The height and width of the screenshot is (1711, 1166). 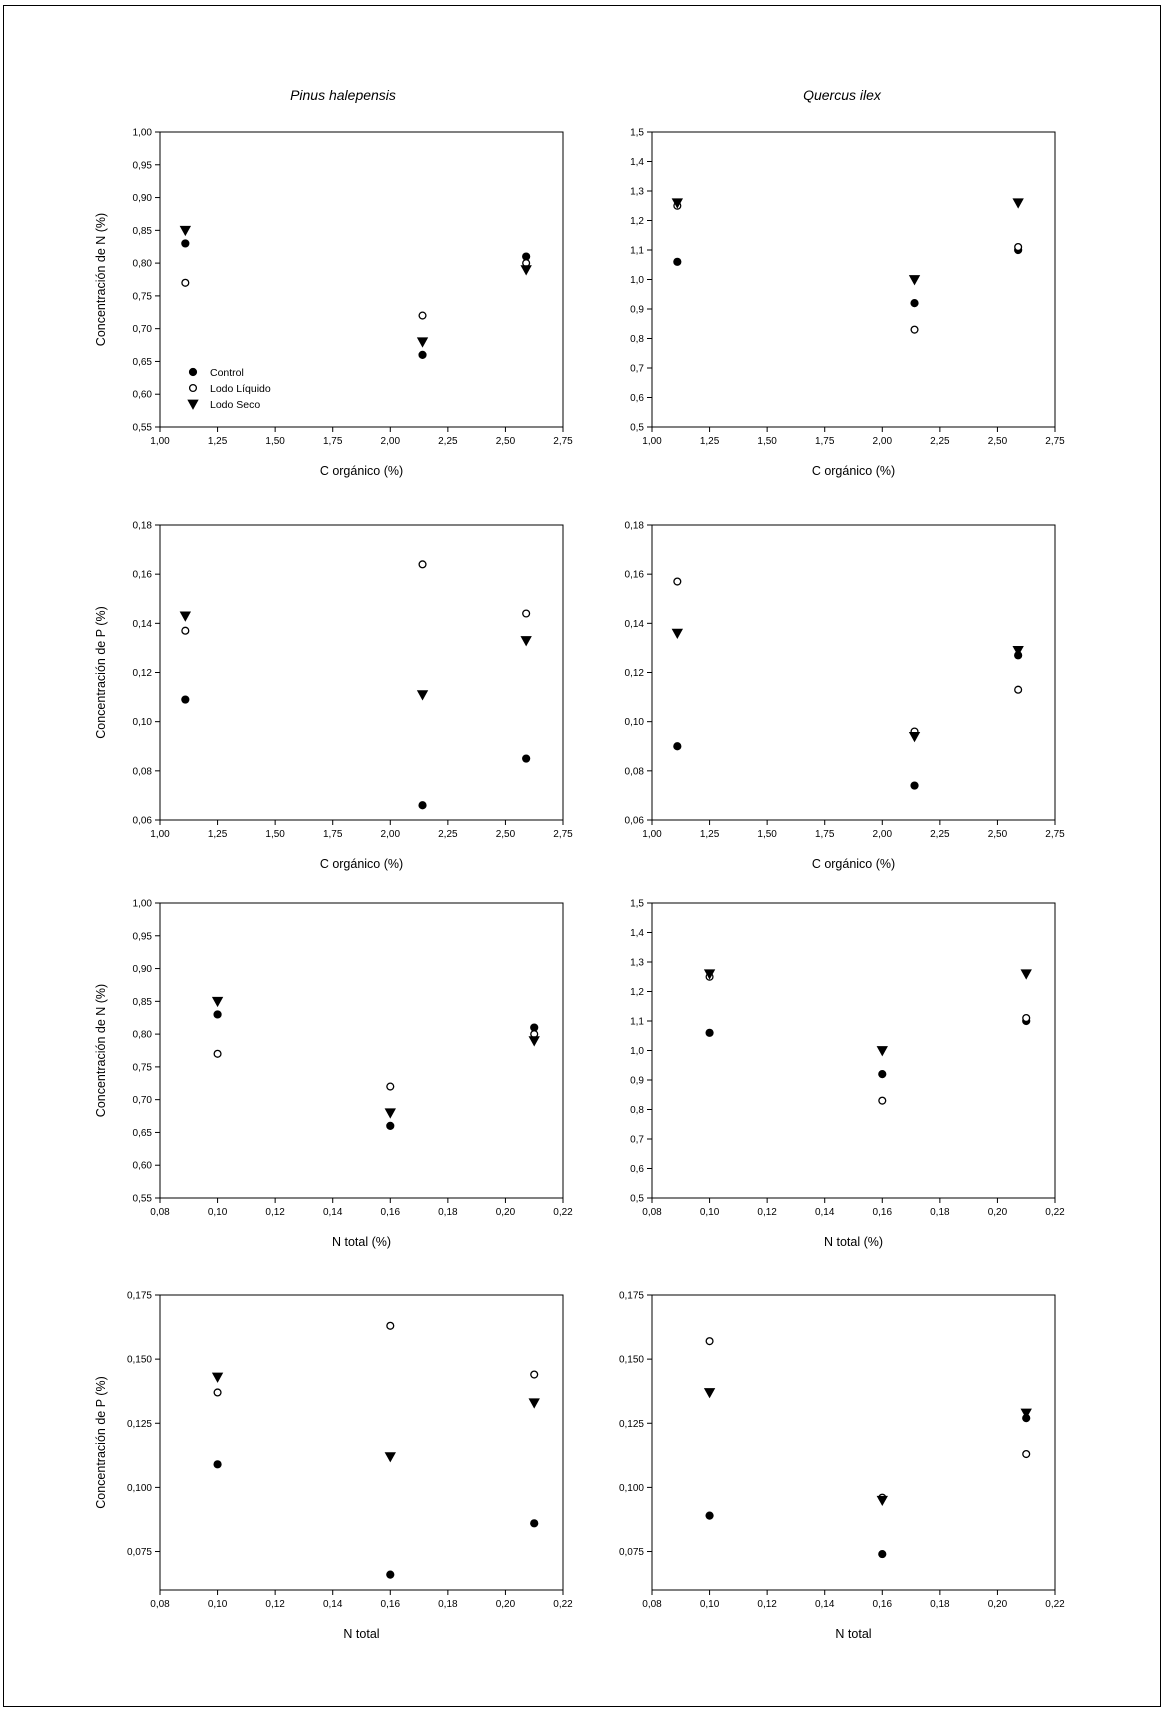 What do you see at coordinates (143, 428) in the screenshot?
I see `y-tick-label: 0,55` at bounding box center [143, 428].